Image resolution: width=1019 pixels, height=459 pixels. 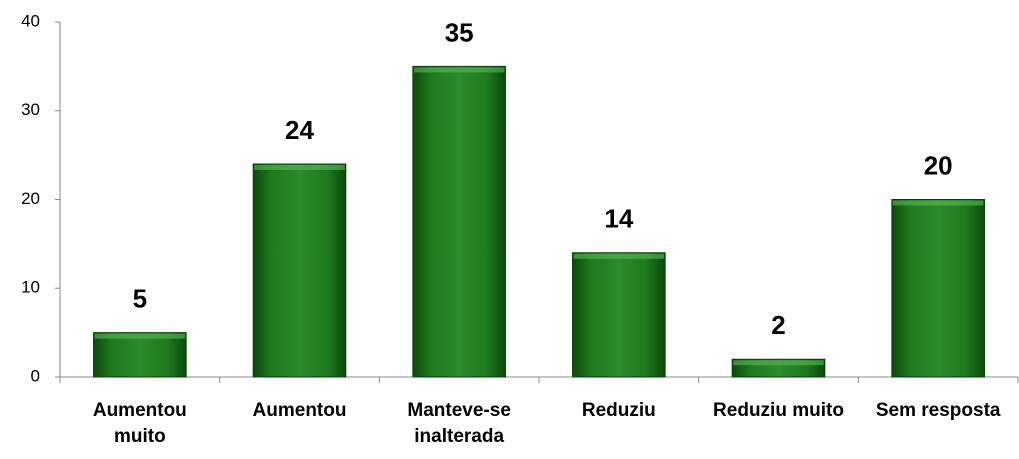 What do you see at coordinates (938, 165) in the screenshot?
I see `data-label: 20` at bounding box center [938, 165].